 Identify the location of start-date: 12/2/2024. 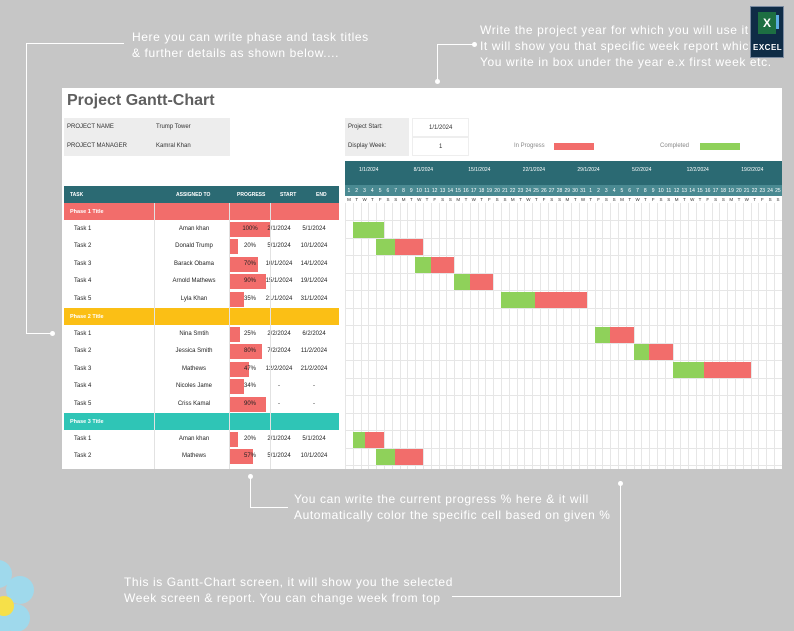
(279, 368).